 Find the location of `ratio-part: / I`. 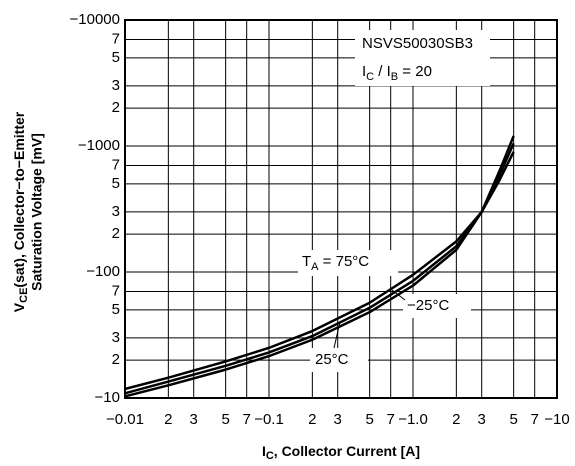

ratio-part: / I is located at coordinates (382, 71).